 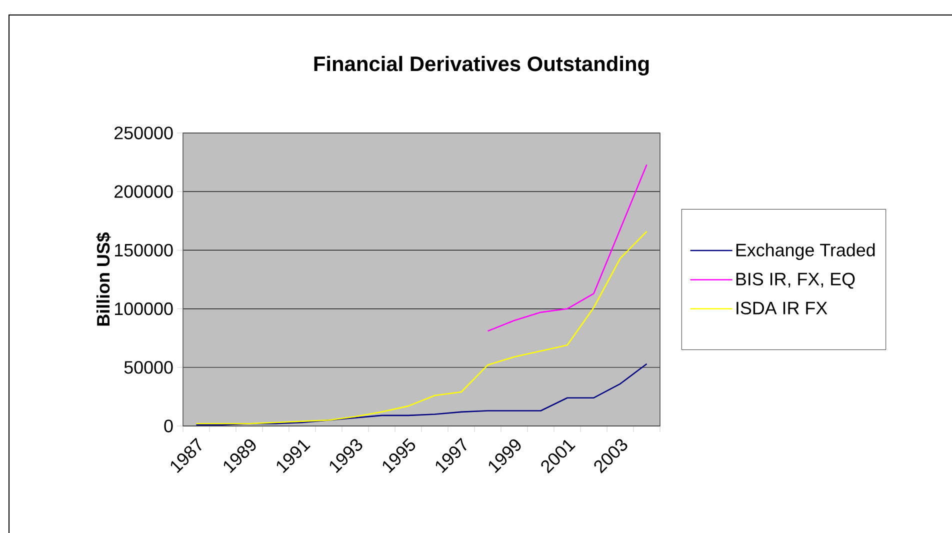 I want to click on y-tick-label: 150000, so click(x=144, y=250).